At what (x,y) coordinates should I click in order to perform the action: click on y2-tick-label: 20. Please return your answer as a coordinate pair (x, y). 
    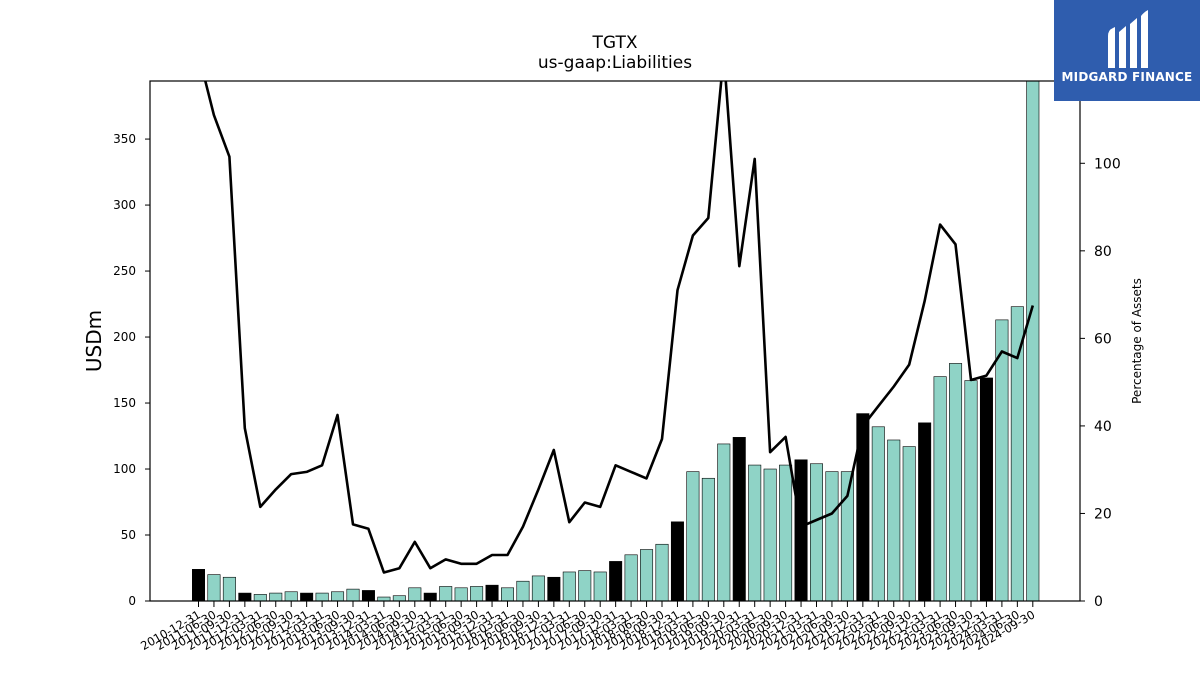
    Looking at the image, I should click on (1103, 514).